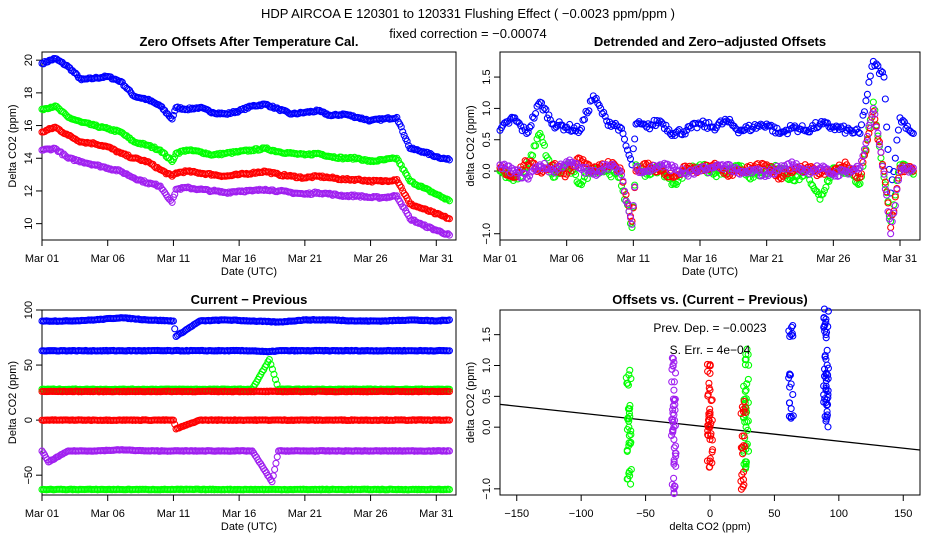  I want to click on y-tick-label: 1.0, so click(487, 108).